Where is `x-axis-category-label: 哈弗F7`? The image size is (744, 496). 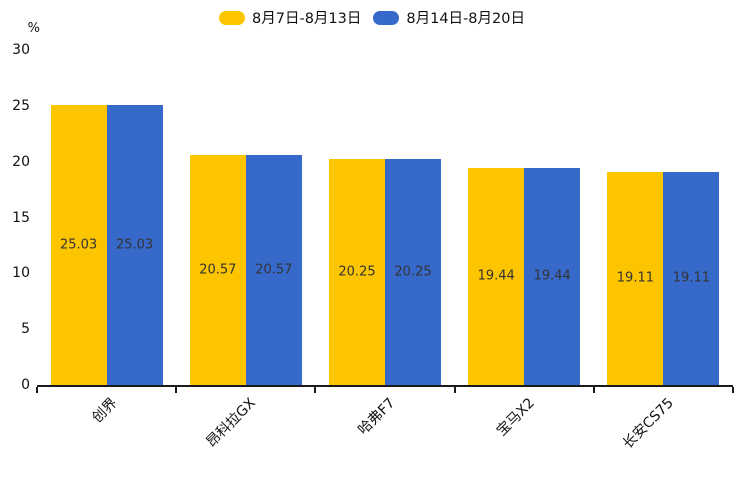
x-axis-category-label: 哈弗F7 is located at coordinates (377, 417).